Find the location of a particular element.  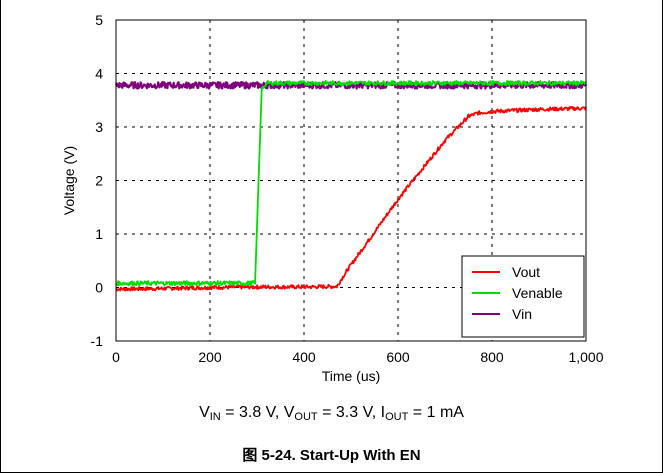

cond-in-sub: IN is located at coordinates (215, 417).